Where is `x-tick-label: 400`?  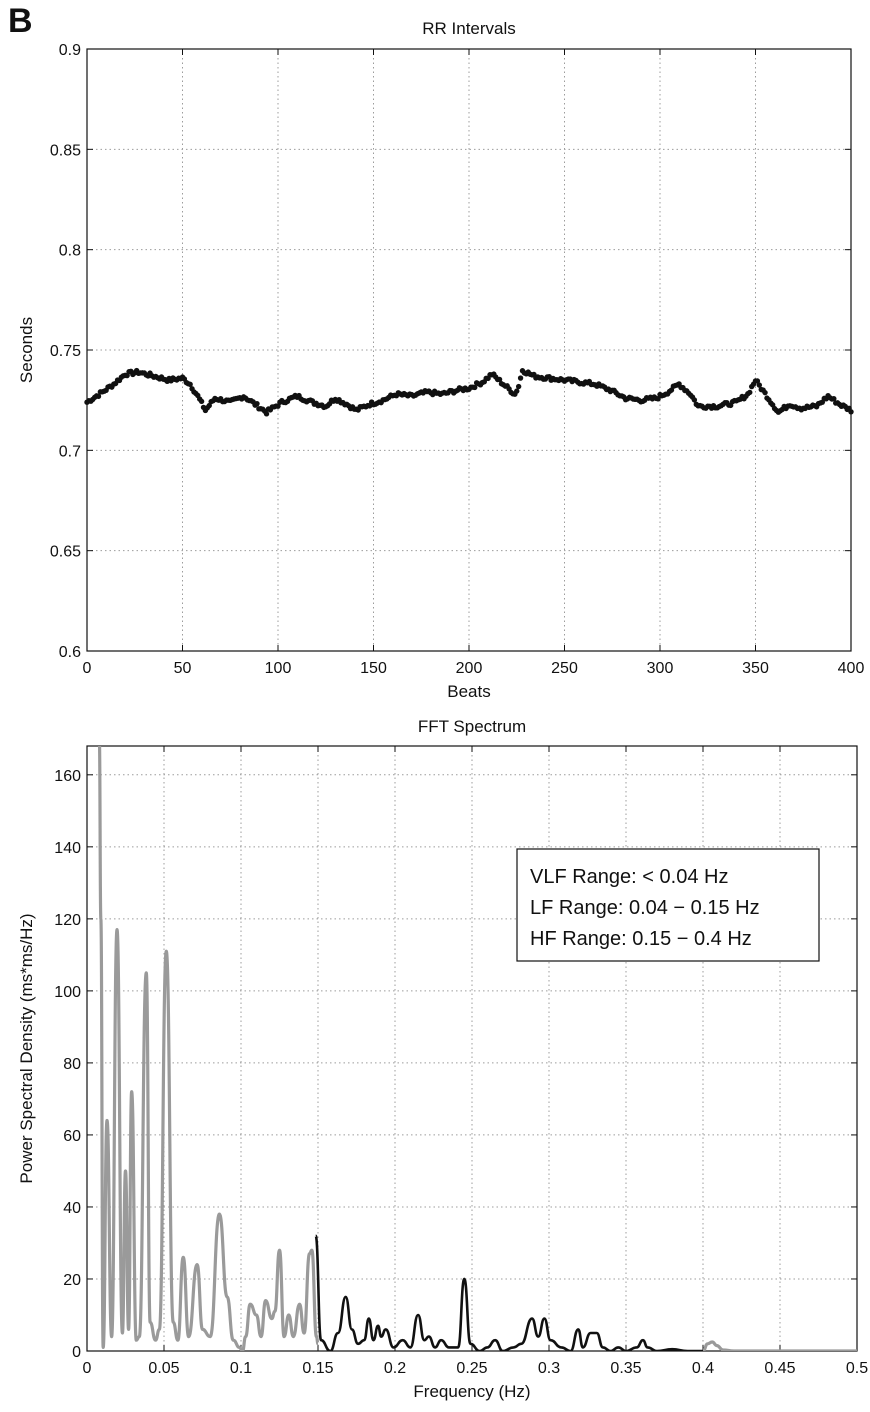 x-tick-label: 400 is located at coordinates (851, 668).